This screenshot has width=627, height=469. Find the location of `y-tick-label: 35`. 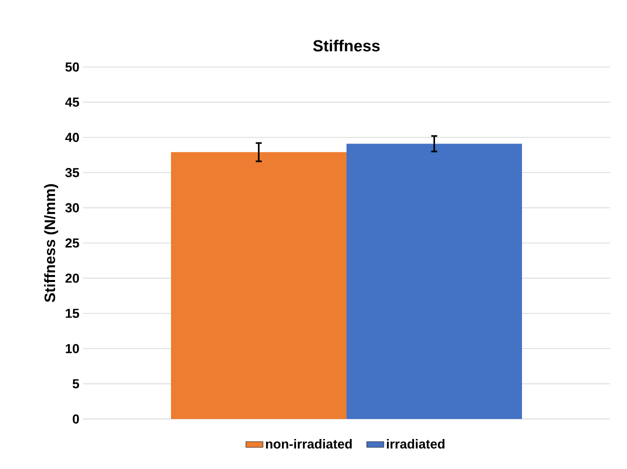

y-tick-label: 35 is located at coordinates (72, 173).